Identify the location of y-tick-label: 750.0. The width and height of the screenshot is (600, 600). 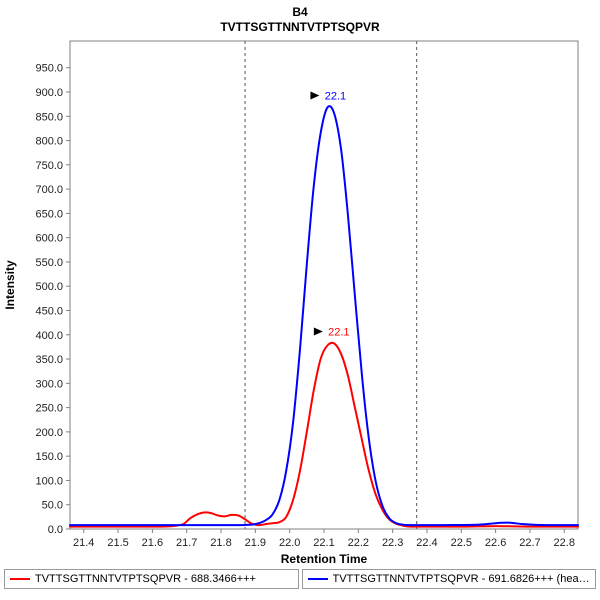
(49, 166).